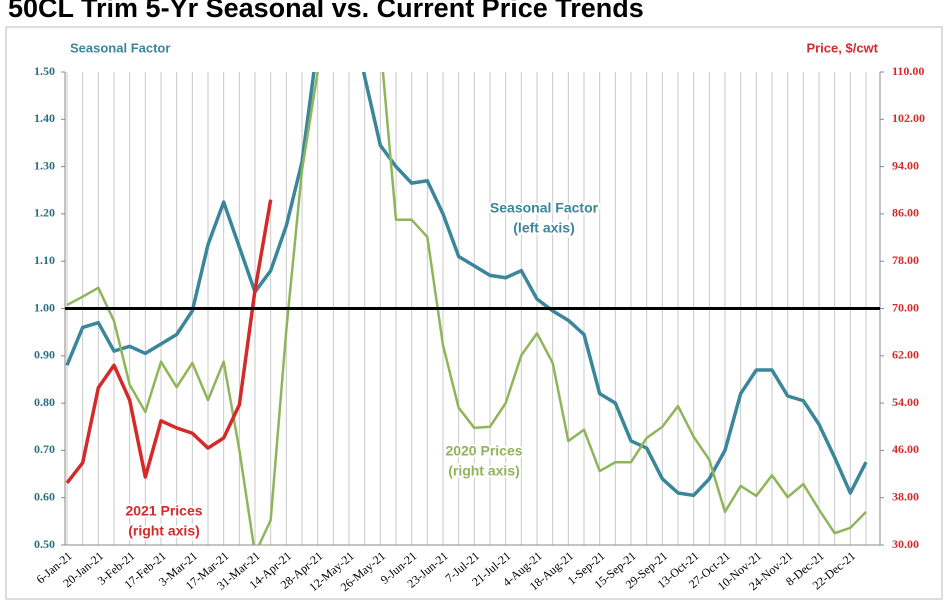 The height and width of the screenshot is (600, 947). What do you see at coordinates (905, 307) in the screenshot?
I see `y2-tick-label: 70.00` at bounding box center [905, 307].